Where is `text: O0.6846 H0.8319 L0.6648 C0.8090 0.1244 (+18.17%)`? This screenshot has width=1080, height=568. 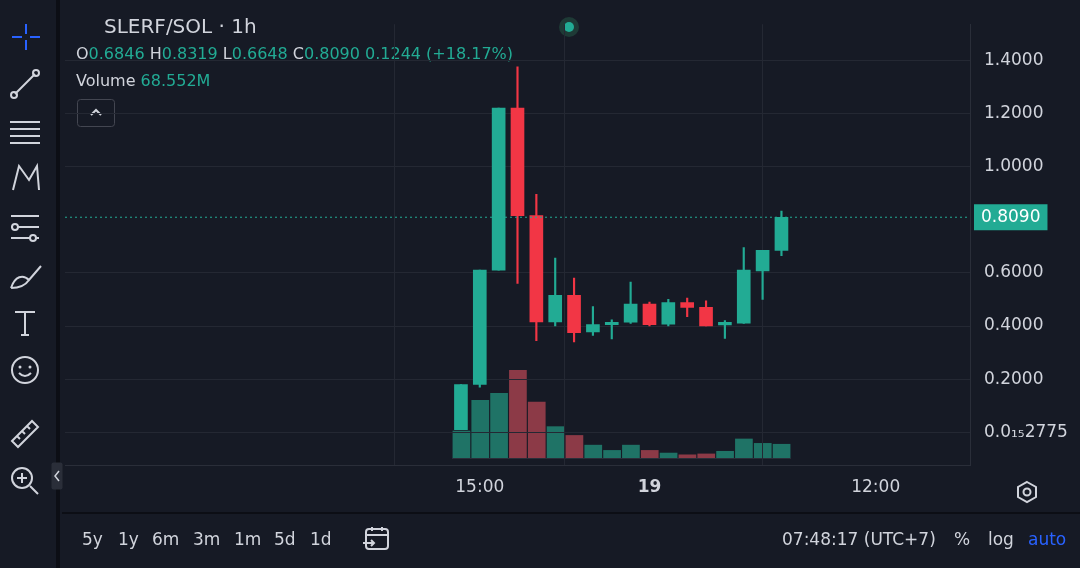
text: O0.6846 H0.8319 L0.6648 C0.8090 0.1244 (+18.17%) is located at coordinates (295, 53).